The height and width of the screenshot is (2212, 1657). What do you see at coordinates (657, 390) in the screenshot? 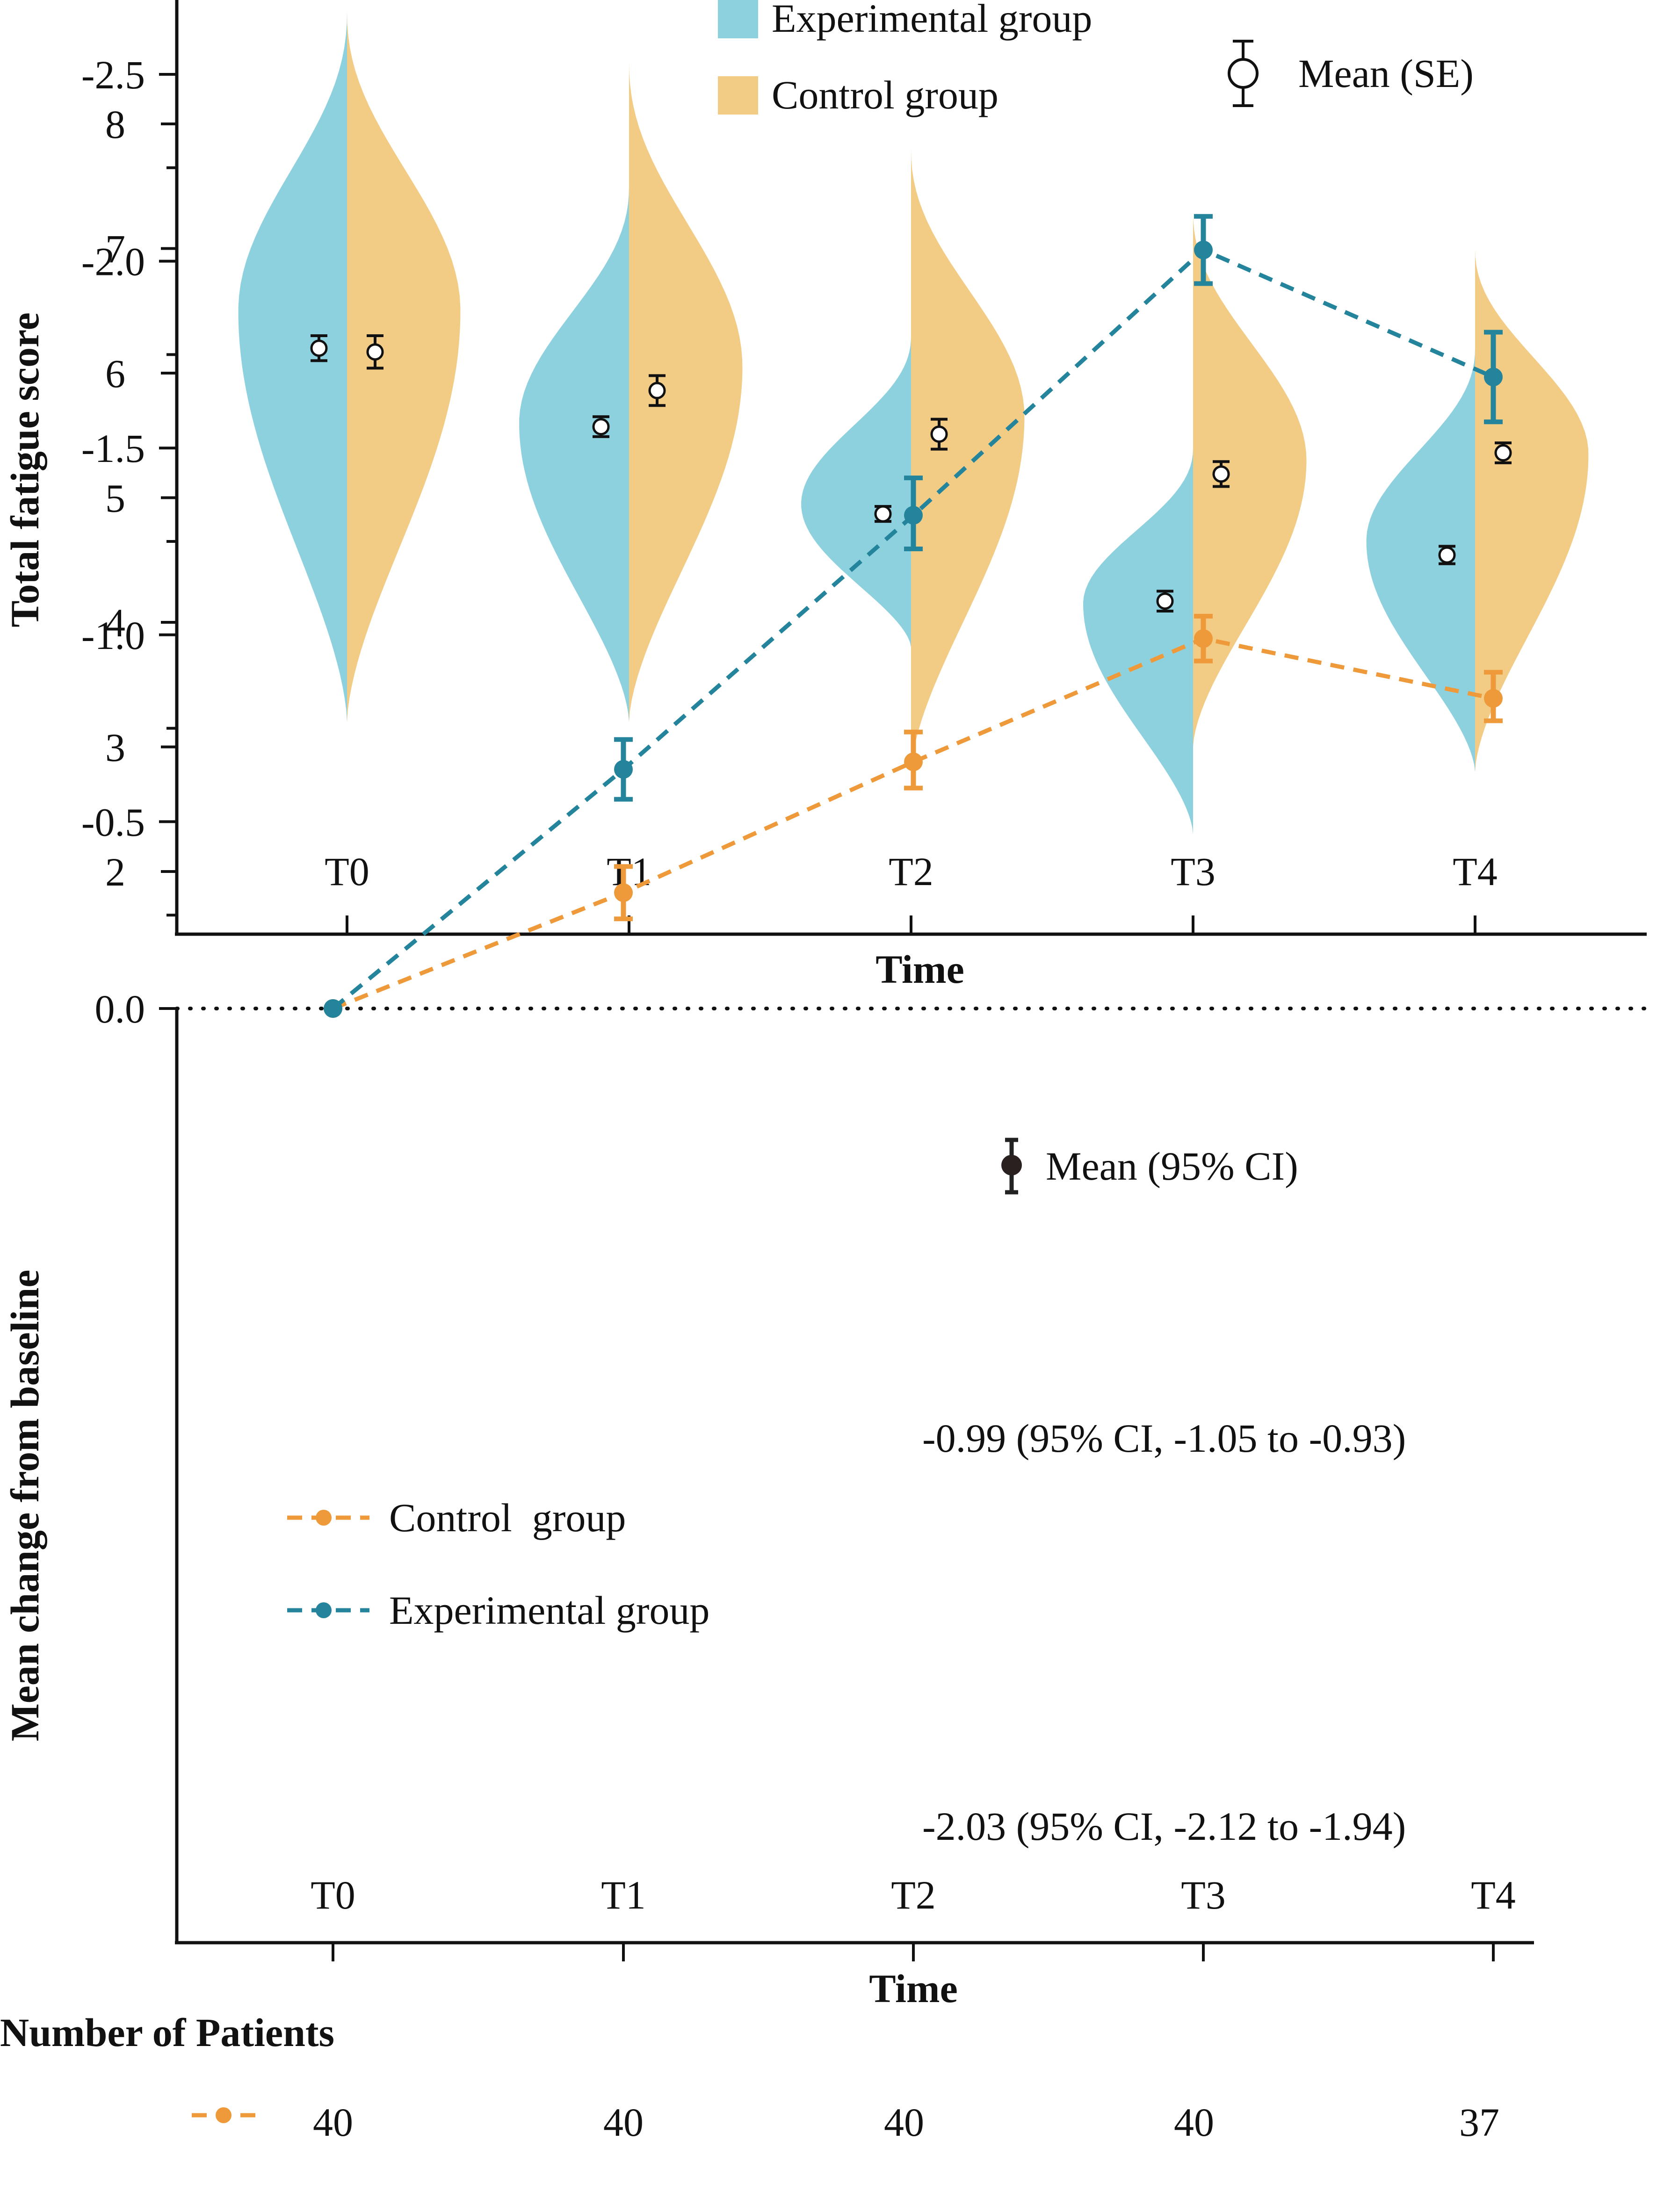
I see `mean-se-control-T1` at bounding box center [657, 390].